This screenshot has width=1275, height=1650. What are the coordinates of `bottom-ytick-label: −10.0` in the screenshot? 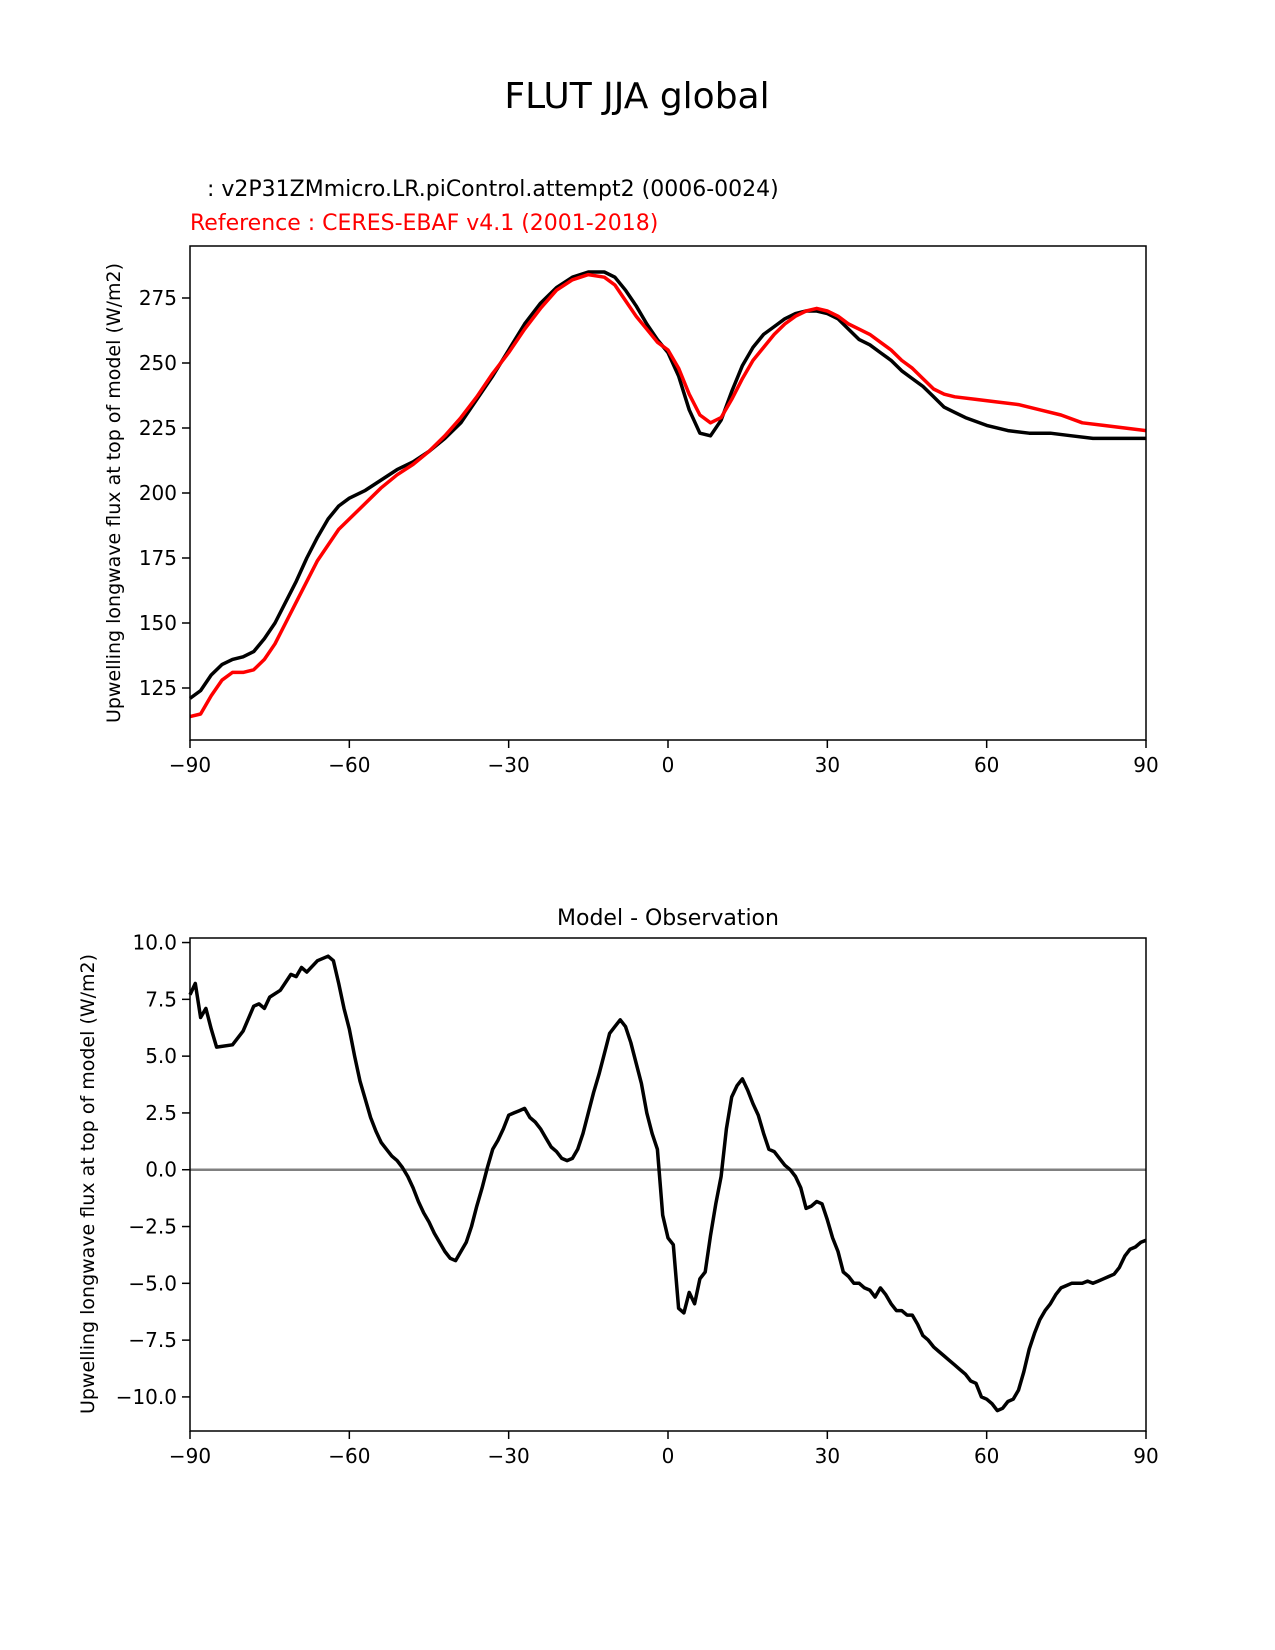 It's located at (146, 1397).